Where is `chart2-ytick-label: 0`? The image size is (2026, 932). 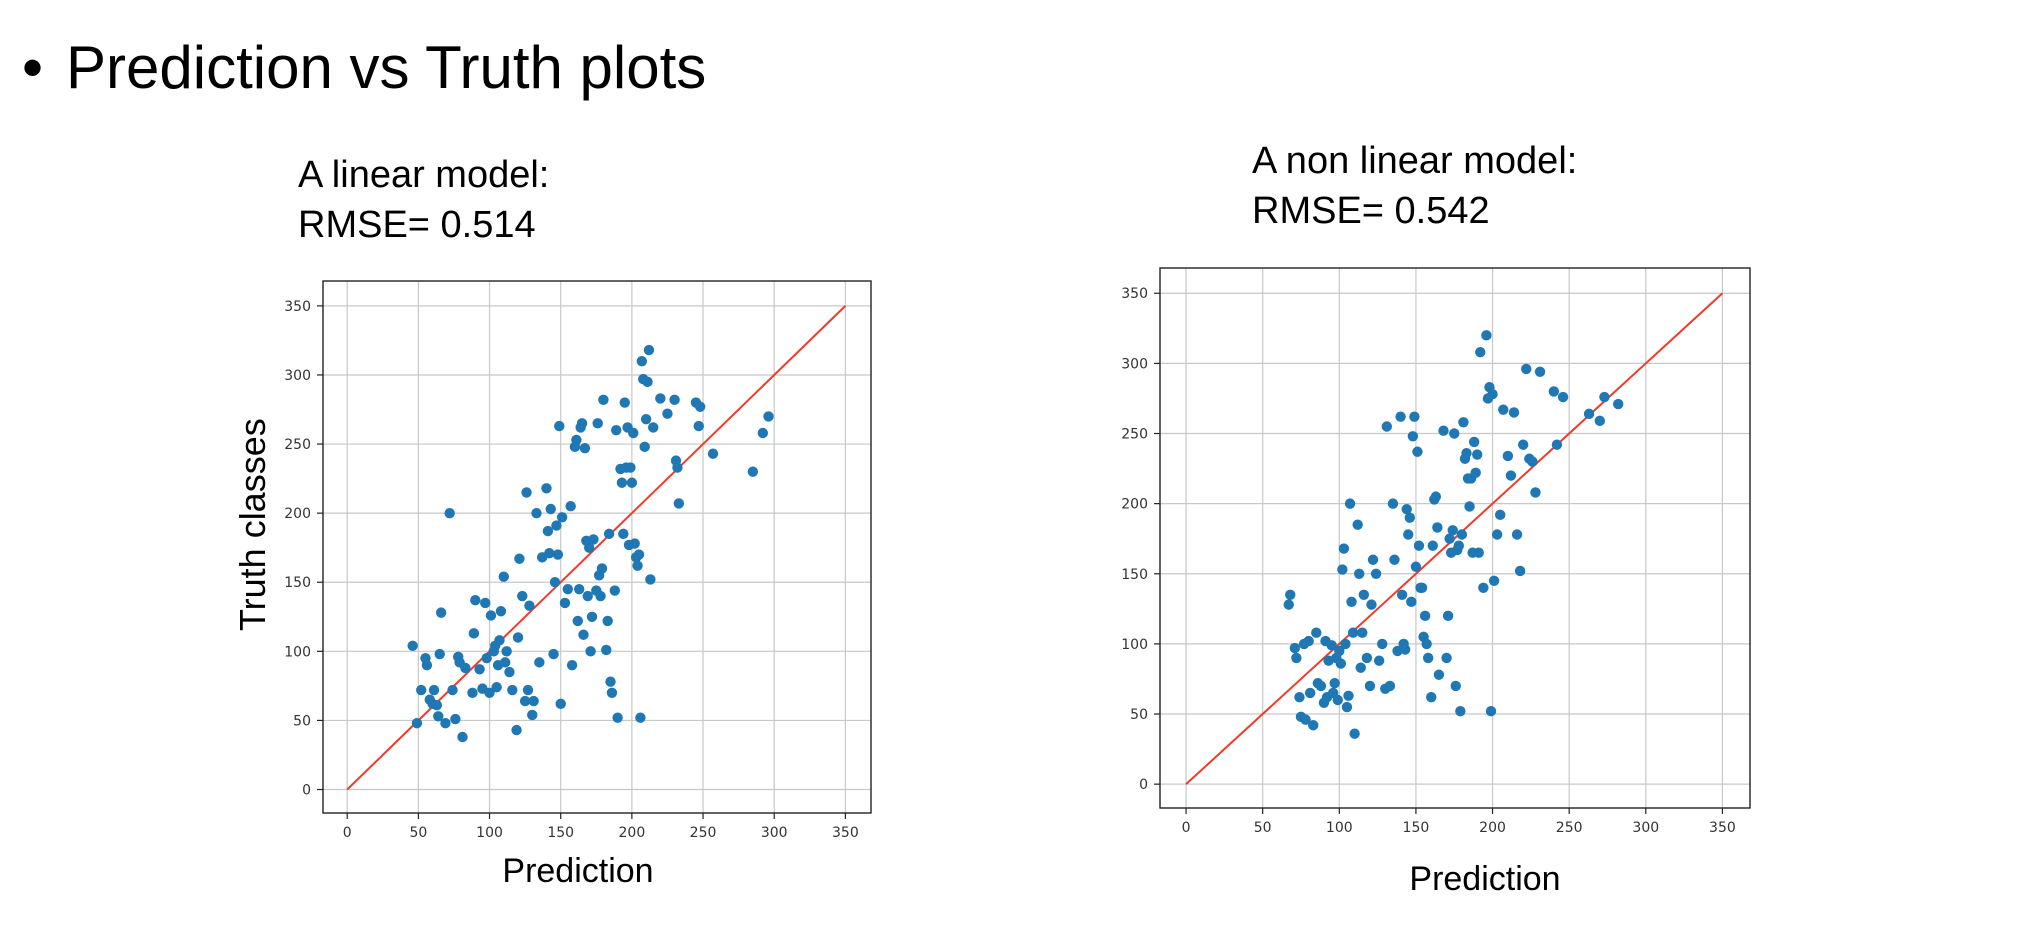 chart2-ytick-label: 0 is located at coordinates (1143, 785).